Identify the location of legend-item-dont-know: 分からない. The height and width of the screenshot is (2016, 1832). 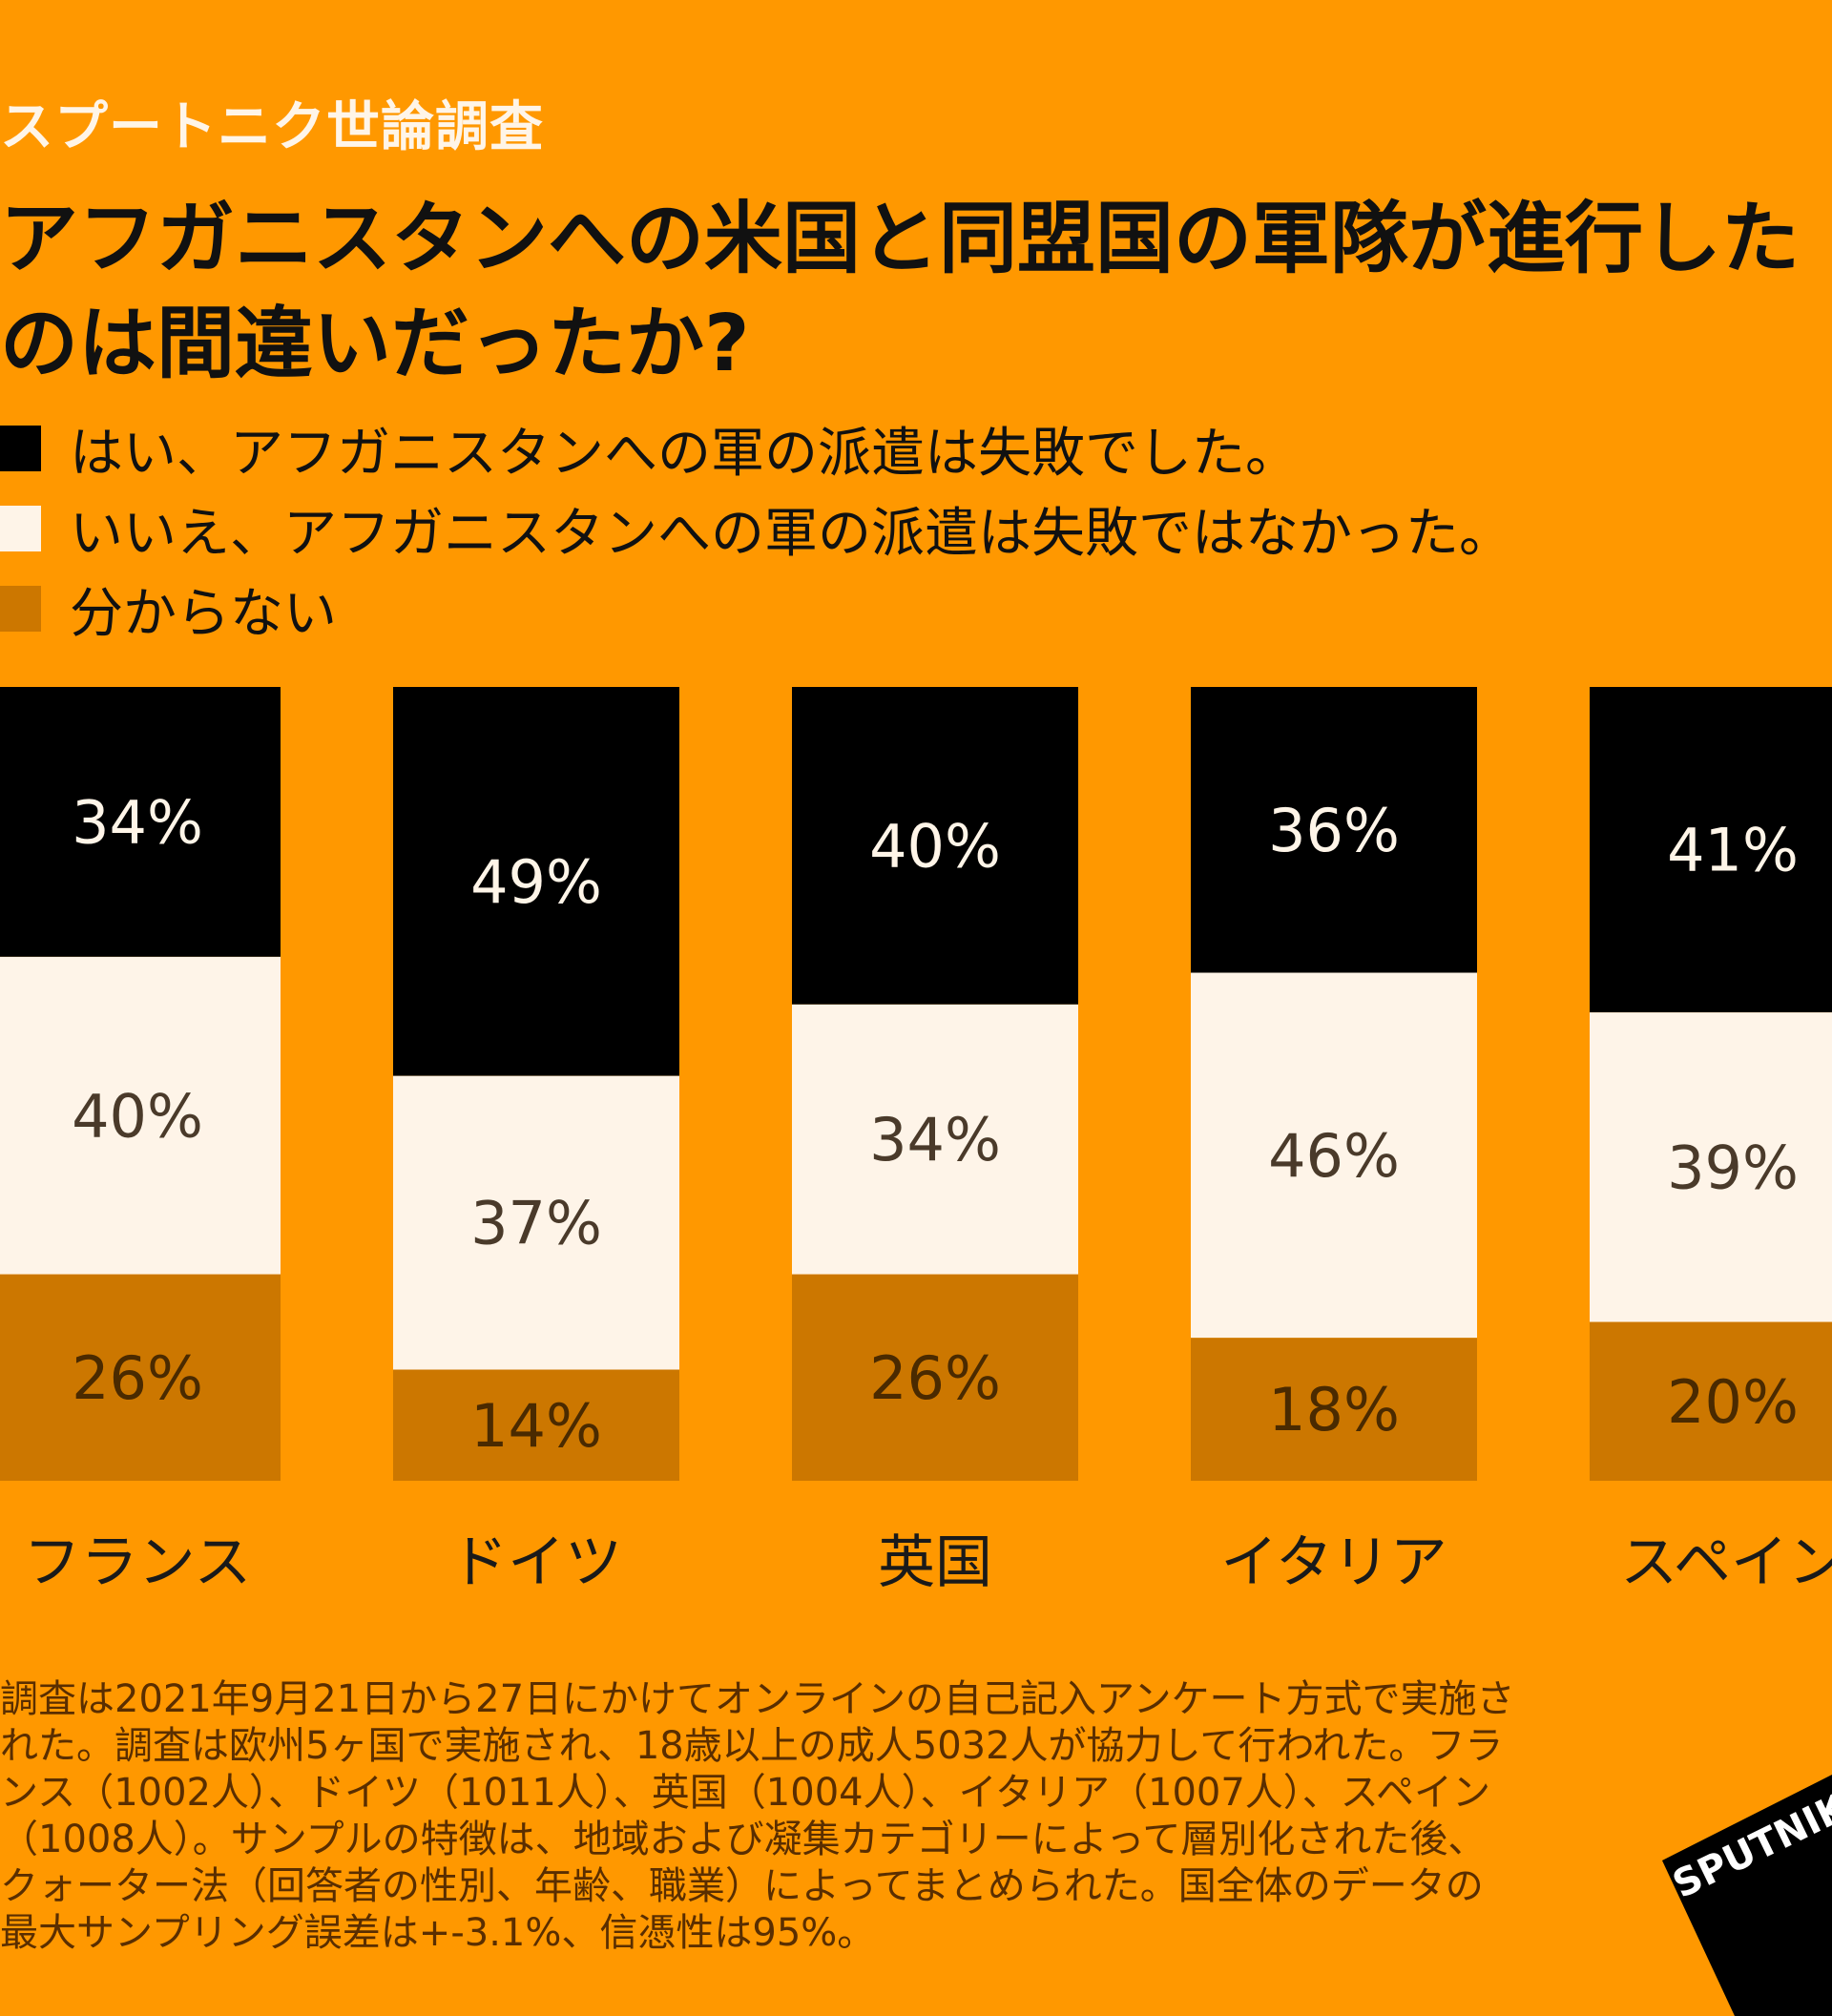
(756, 609).